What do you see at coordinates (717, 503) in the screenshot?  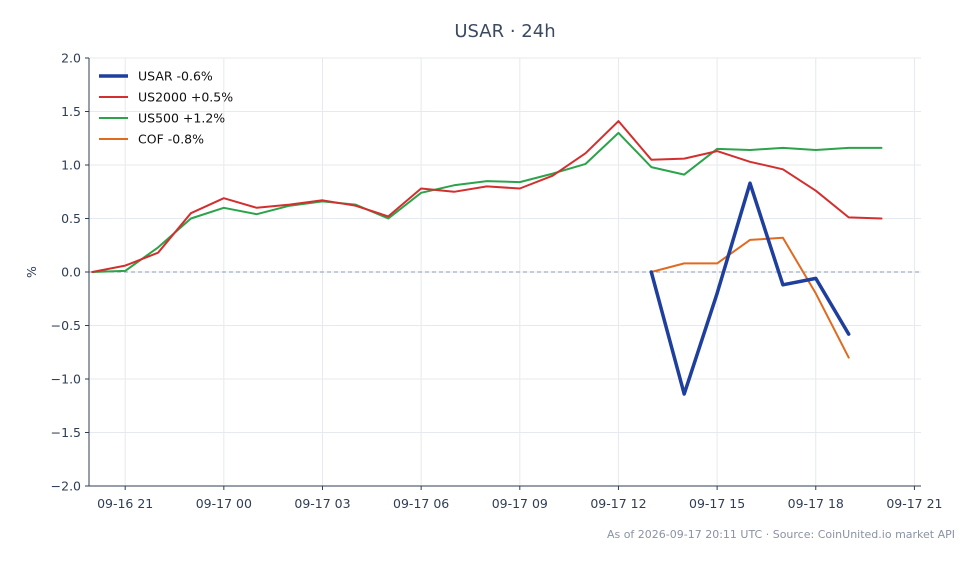 I see `x-tick-label: 09-17 15` at bounding box center [717, 503].